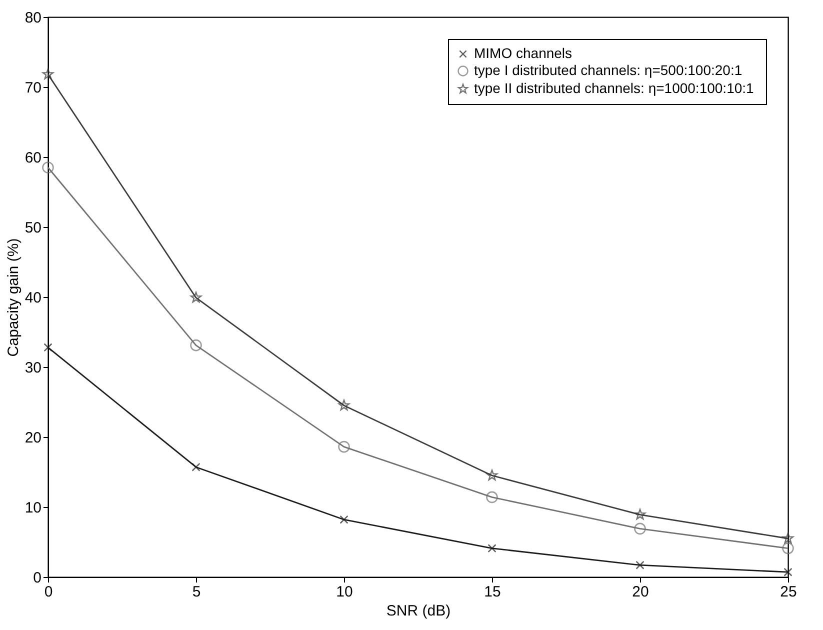 This screenshot has height=630, width=823. Describe the element at coordinates (523, 53) in the screenshot. I see `legend-label: MIMO channels` at that location.